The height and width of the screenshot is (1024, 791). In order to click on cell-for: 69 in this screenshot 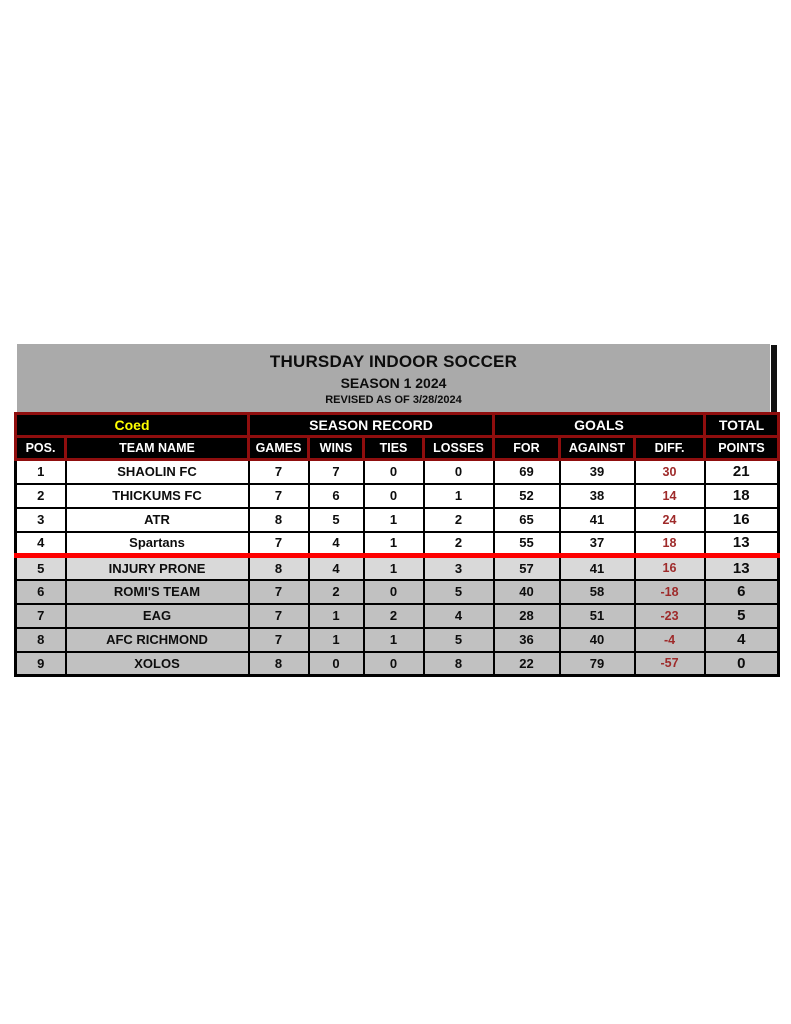, I will do `click(526, 471)`.